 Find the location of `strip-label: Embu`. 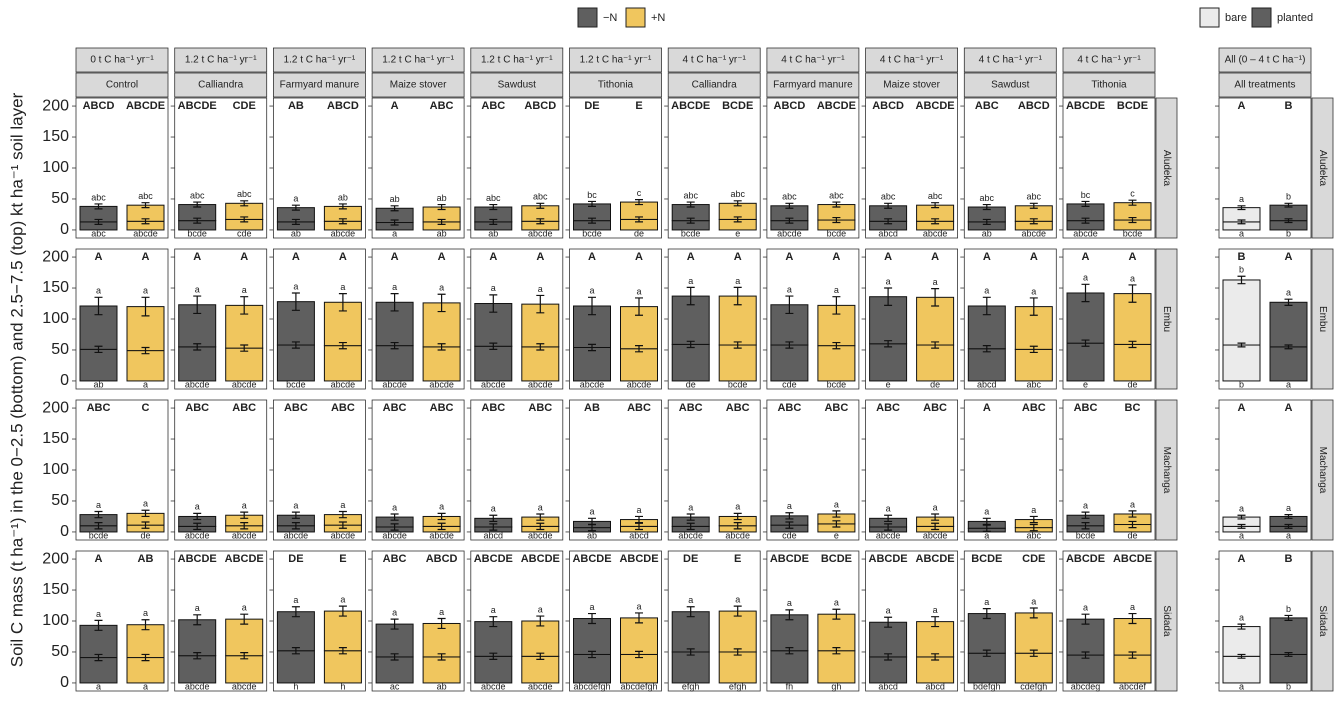

strip-label: Embu is located at coordinates (1322, 319).